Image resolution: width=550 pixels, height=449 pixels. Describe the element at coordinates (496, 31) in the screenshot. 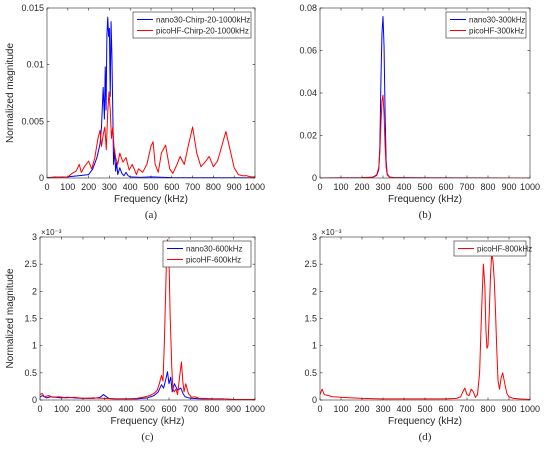

I see `legend-entry: picoHF-300kHz` at that location.